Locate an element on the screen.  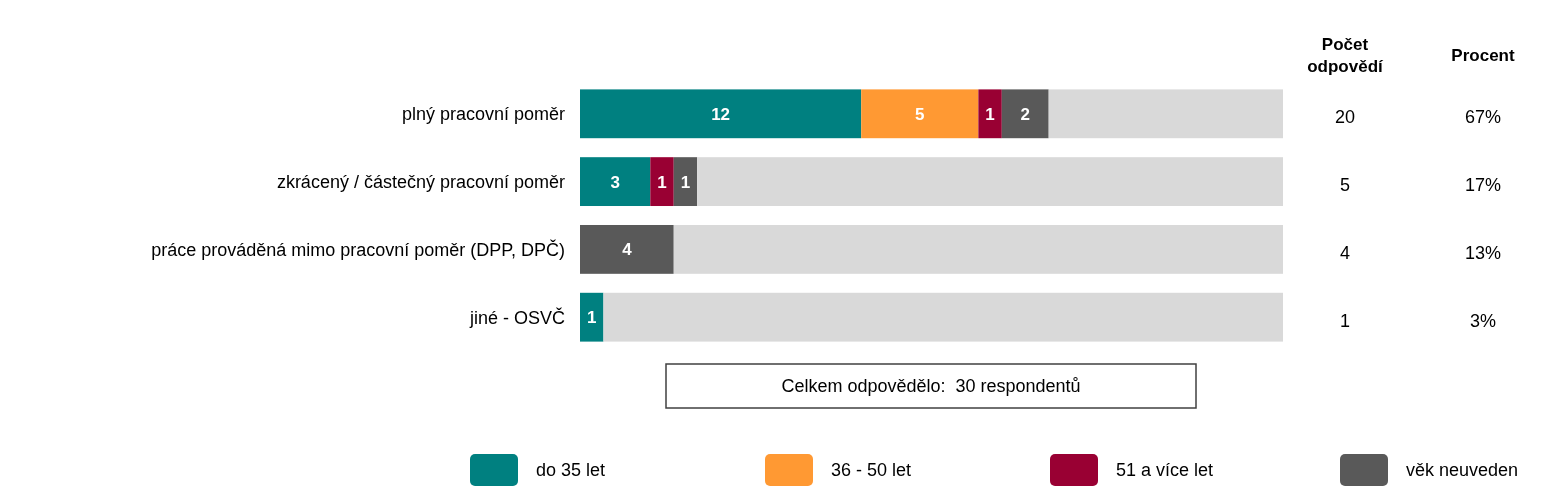
text: Celkem odpovědělo: 30 respondentů is located at coordinates (931, 386).